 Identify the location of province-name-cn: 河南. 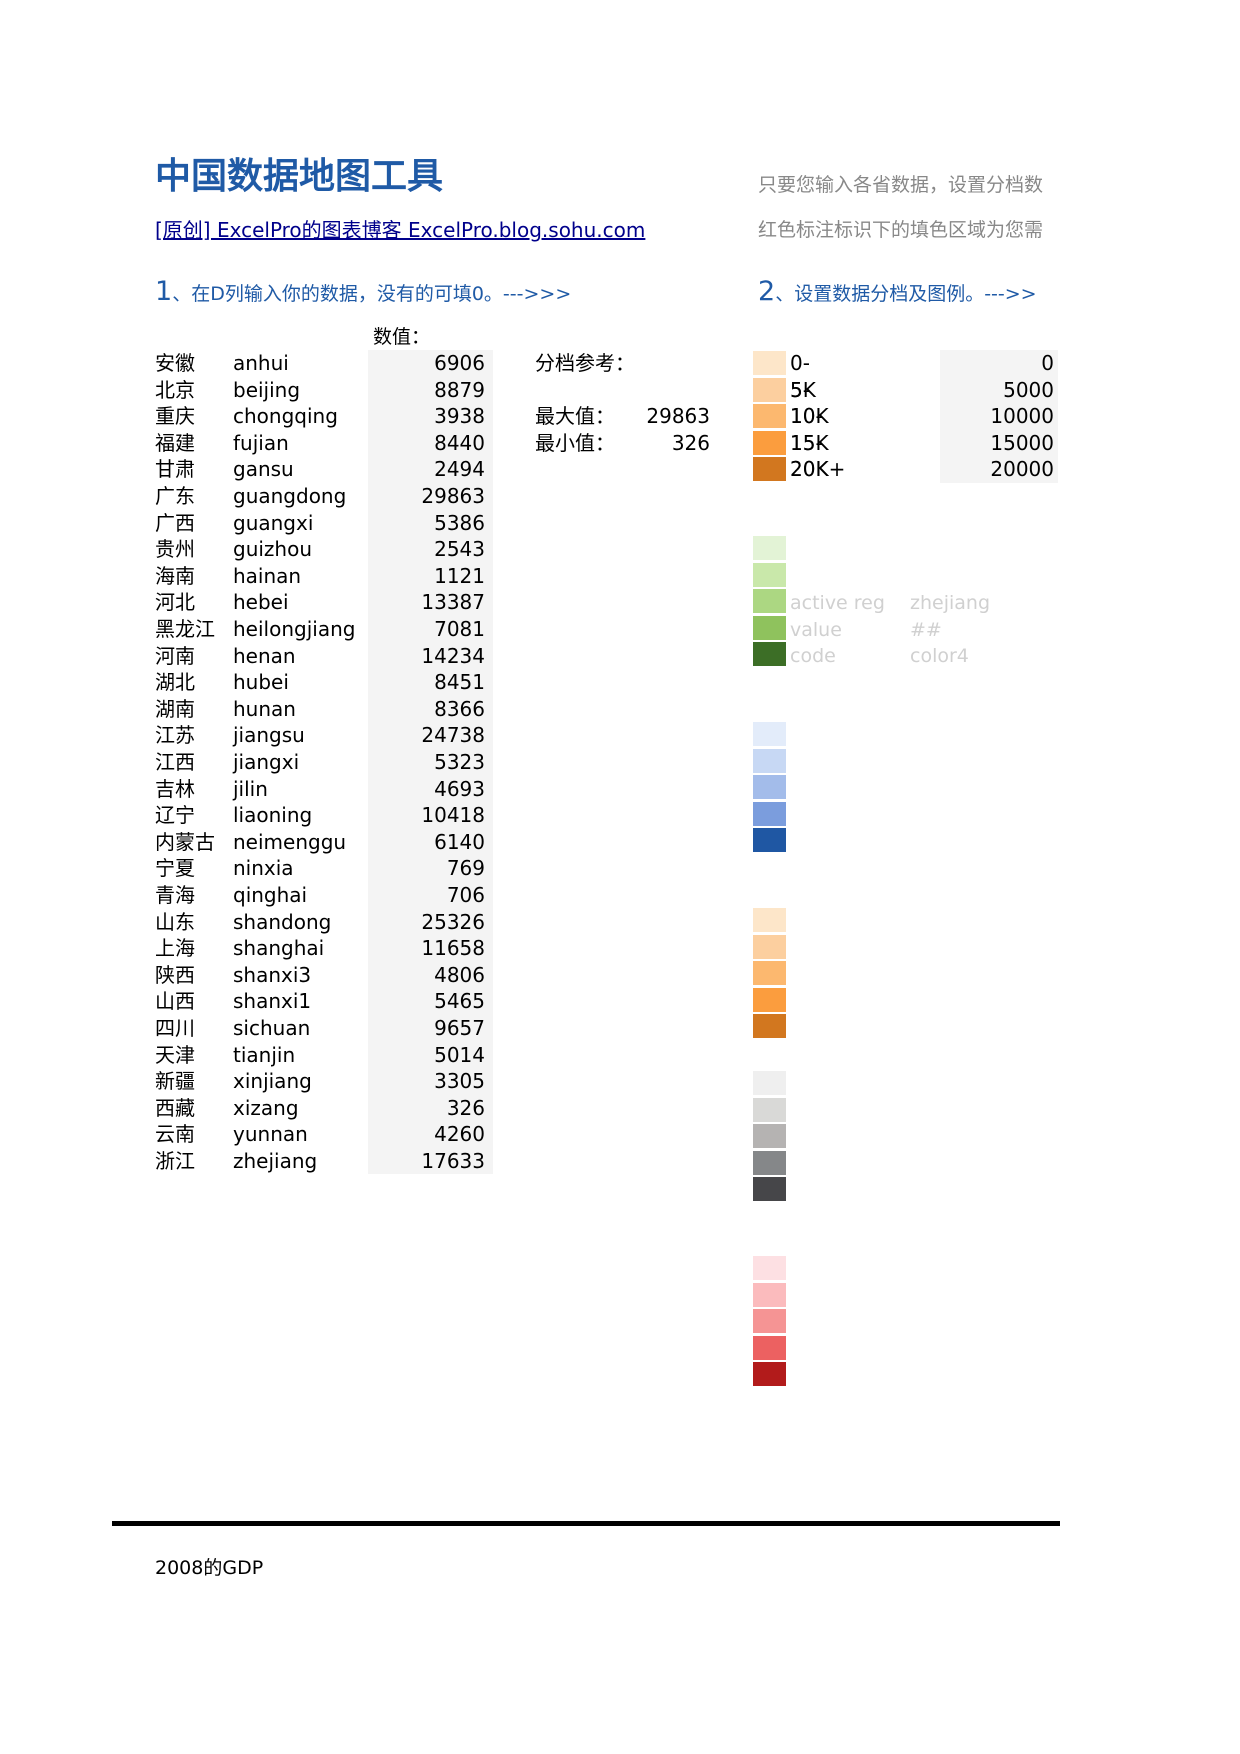
(175, 655).